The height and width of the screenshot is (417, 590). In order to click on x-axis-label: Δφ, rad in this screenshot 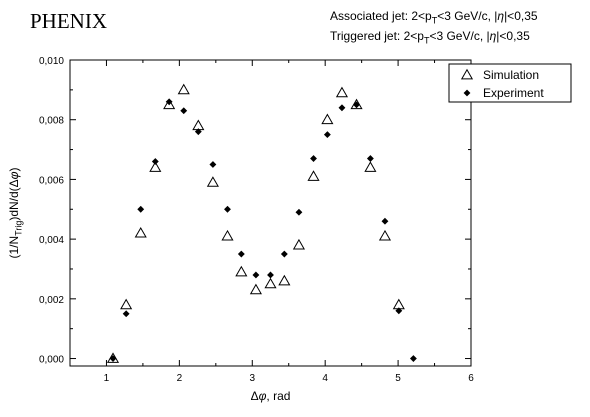, I will do `click(271, 396)`.